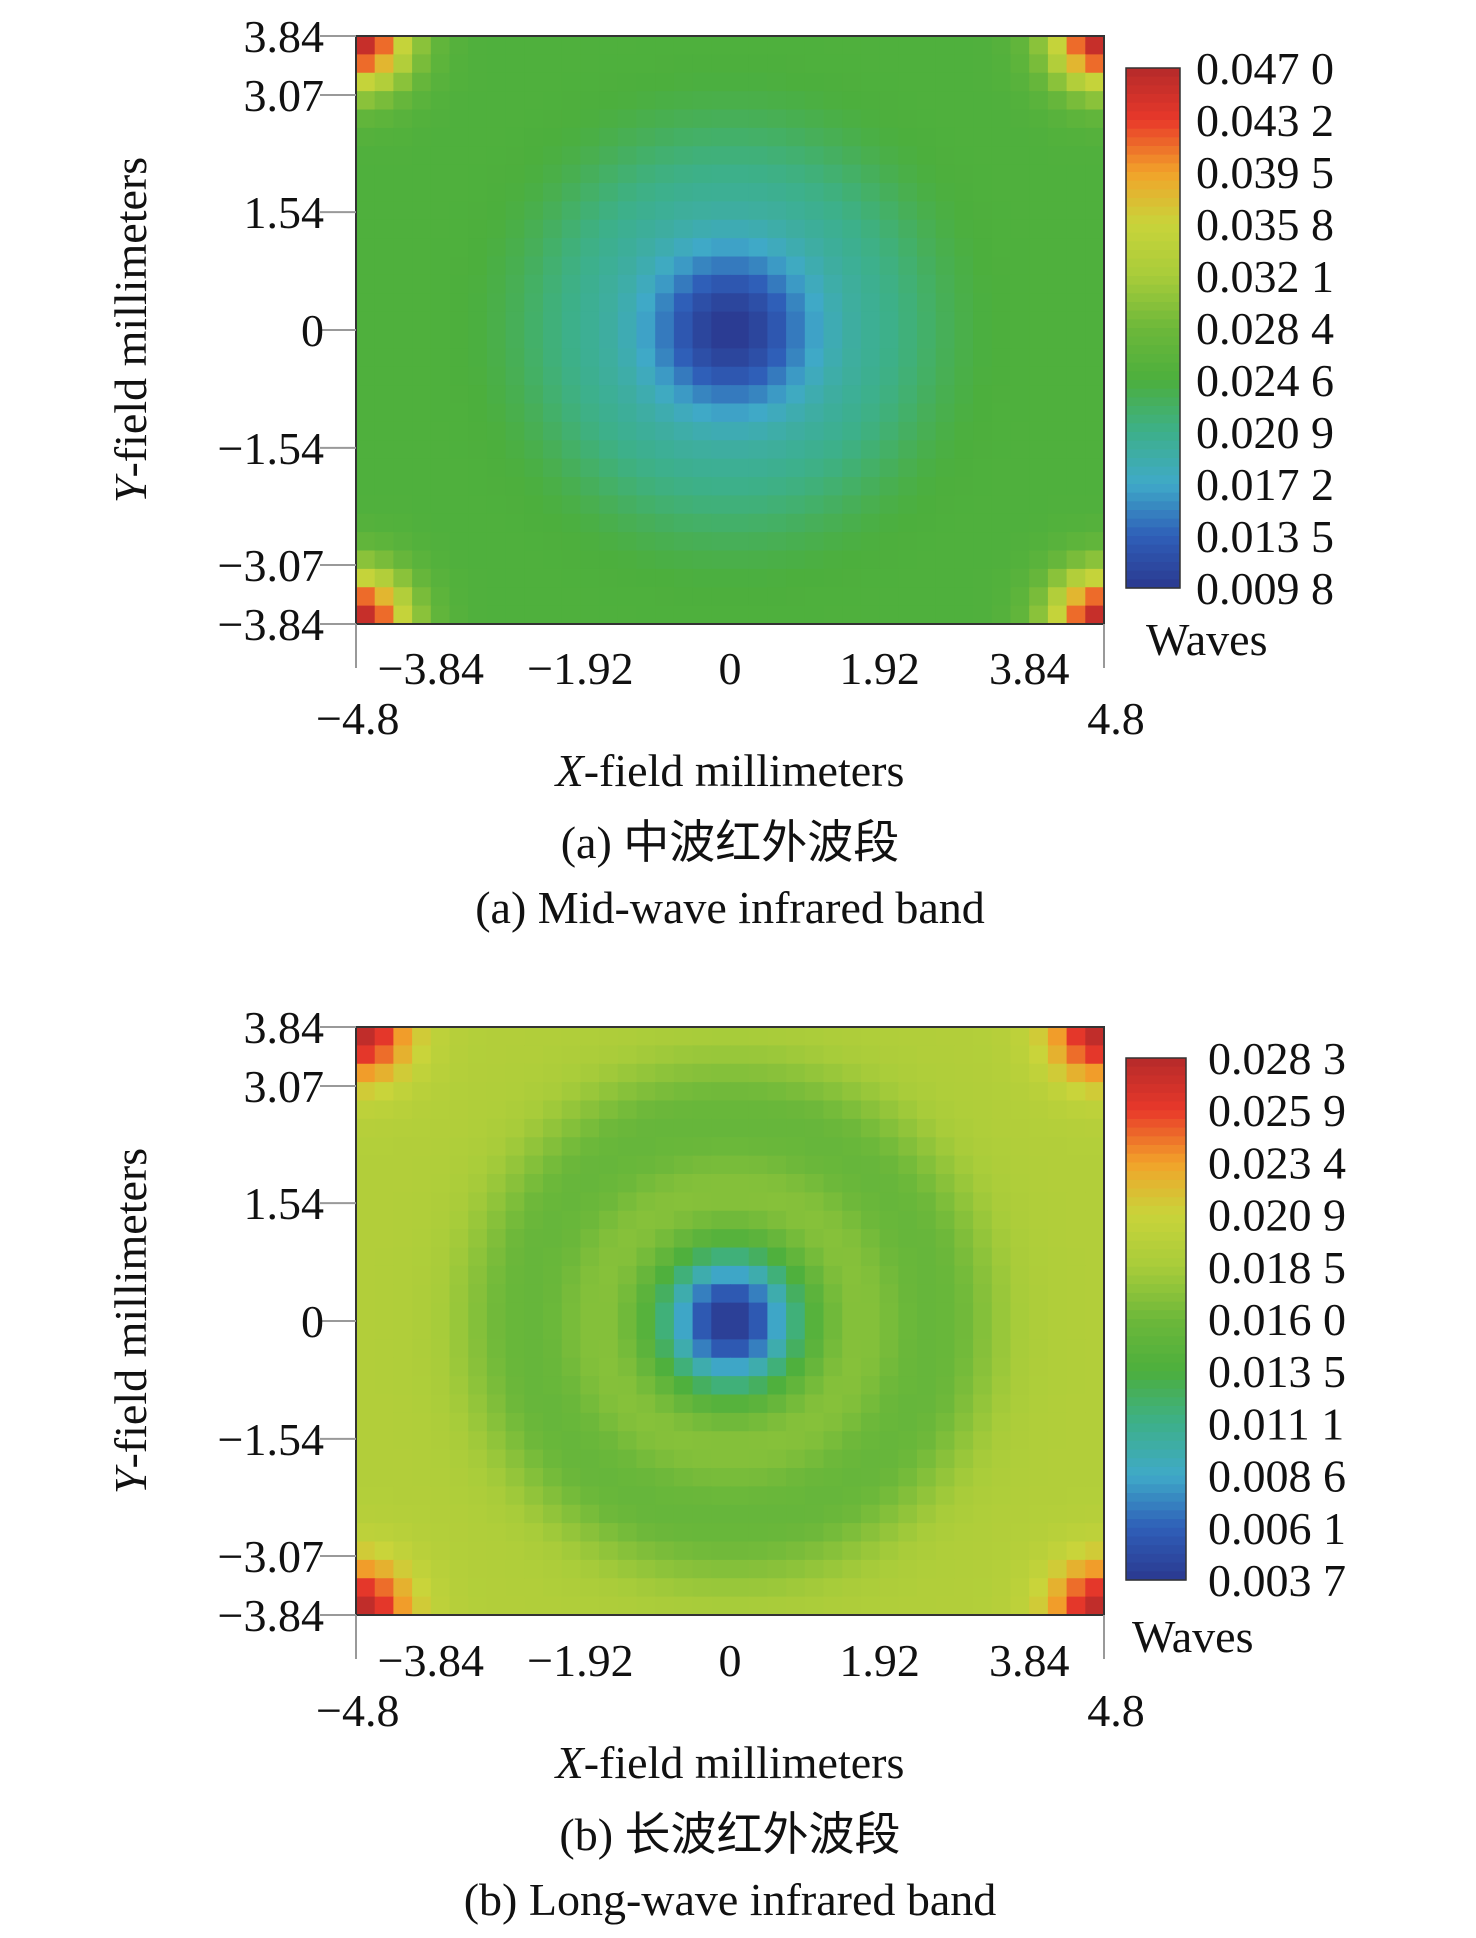 Image resolution: width=1476 pixels, height=1938 pixels. What do you see at coordinates (312, 330) in the screenshot?
I see `y-tick-label: 0` at bounding box center [312, 330].